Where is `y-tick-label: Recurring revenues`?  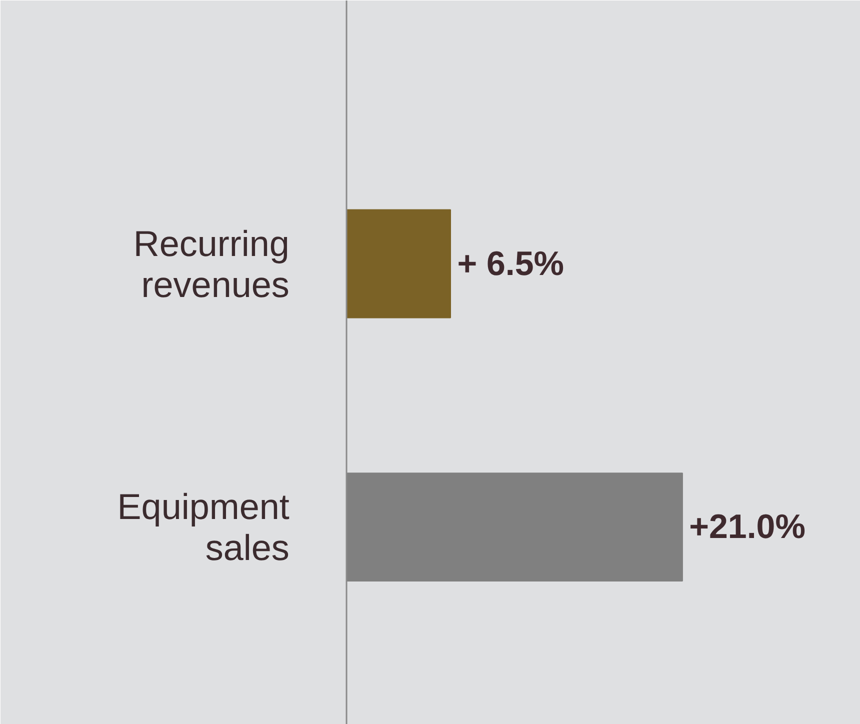
y-tick-label: Recurring revenues is located at coordinates (211, 263).